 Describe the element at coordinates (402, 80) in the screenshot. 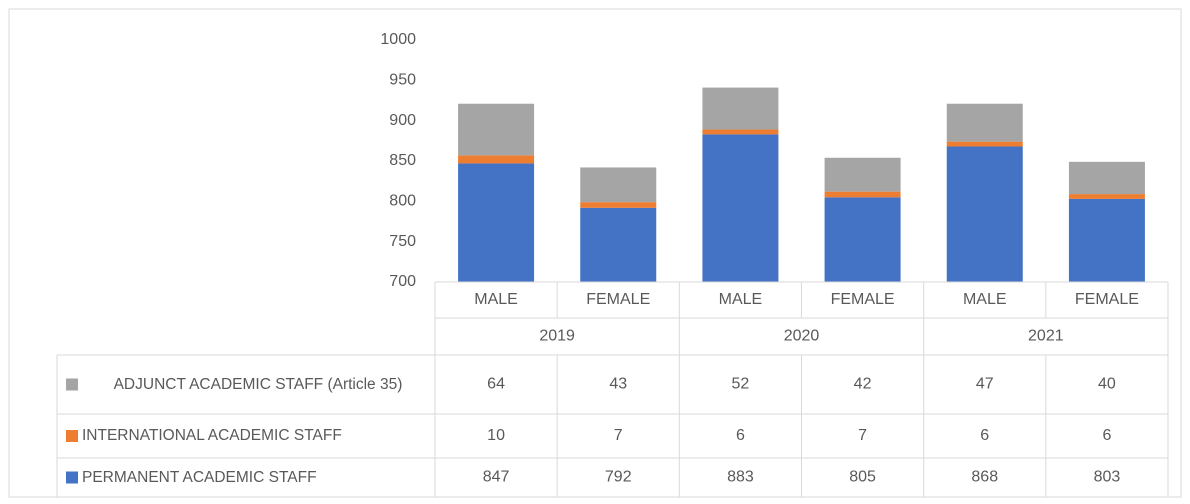

I see `y-tick-label: 950` at that location.